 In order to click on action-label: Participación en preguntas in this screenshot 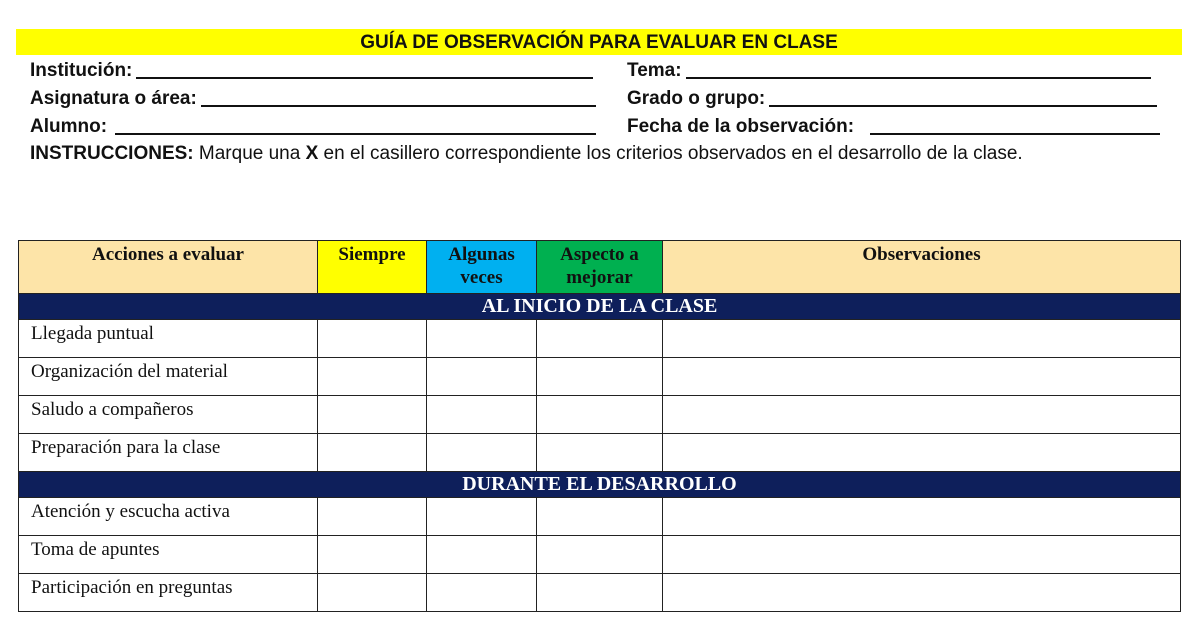, I will do `click(168, 592)`.